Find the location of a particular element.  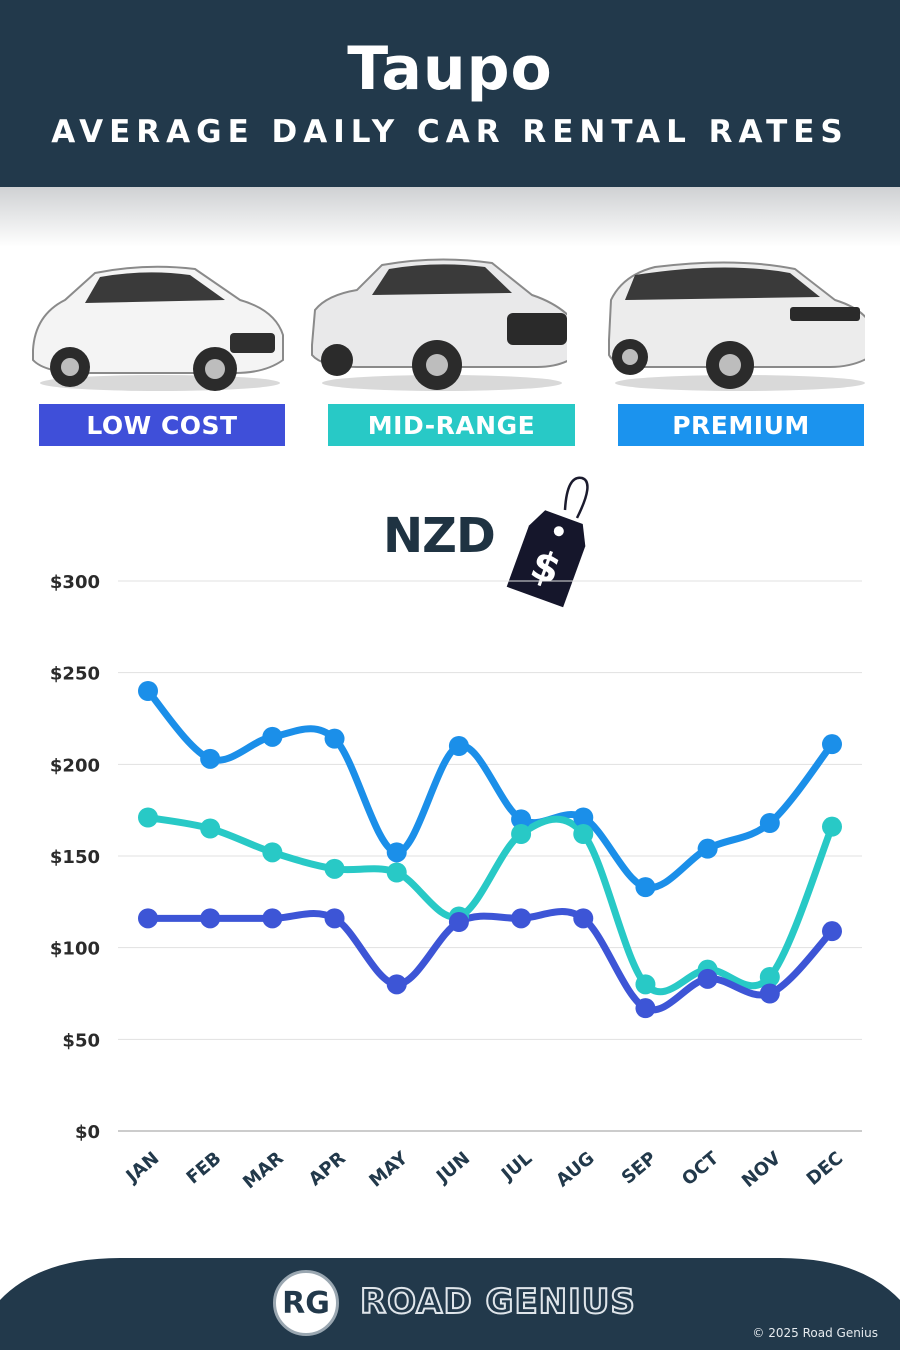

currency-label: NZD is located at coordinates (439, 536).